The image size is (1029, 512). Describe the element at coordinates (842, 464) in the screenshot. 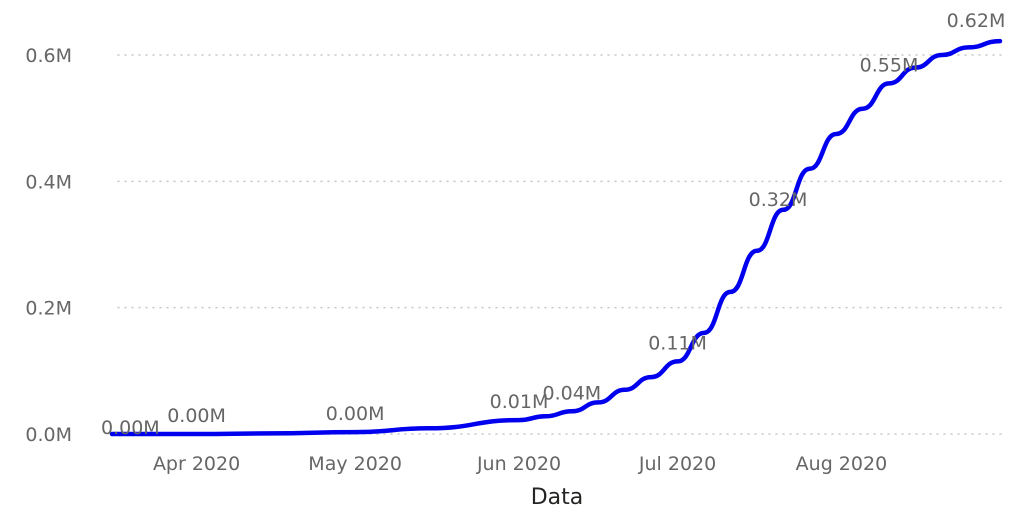

I see `x-tick-label: Aug 2020` at that location.